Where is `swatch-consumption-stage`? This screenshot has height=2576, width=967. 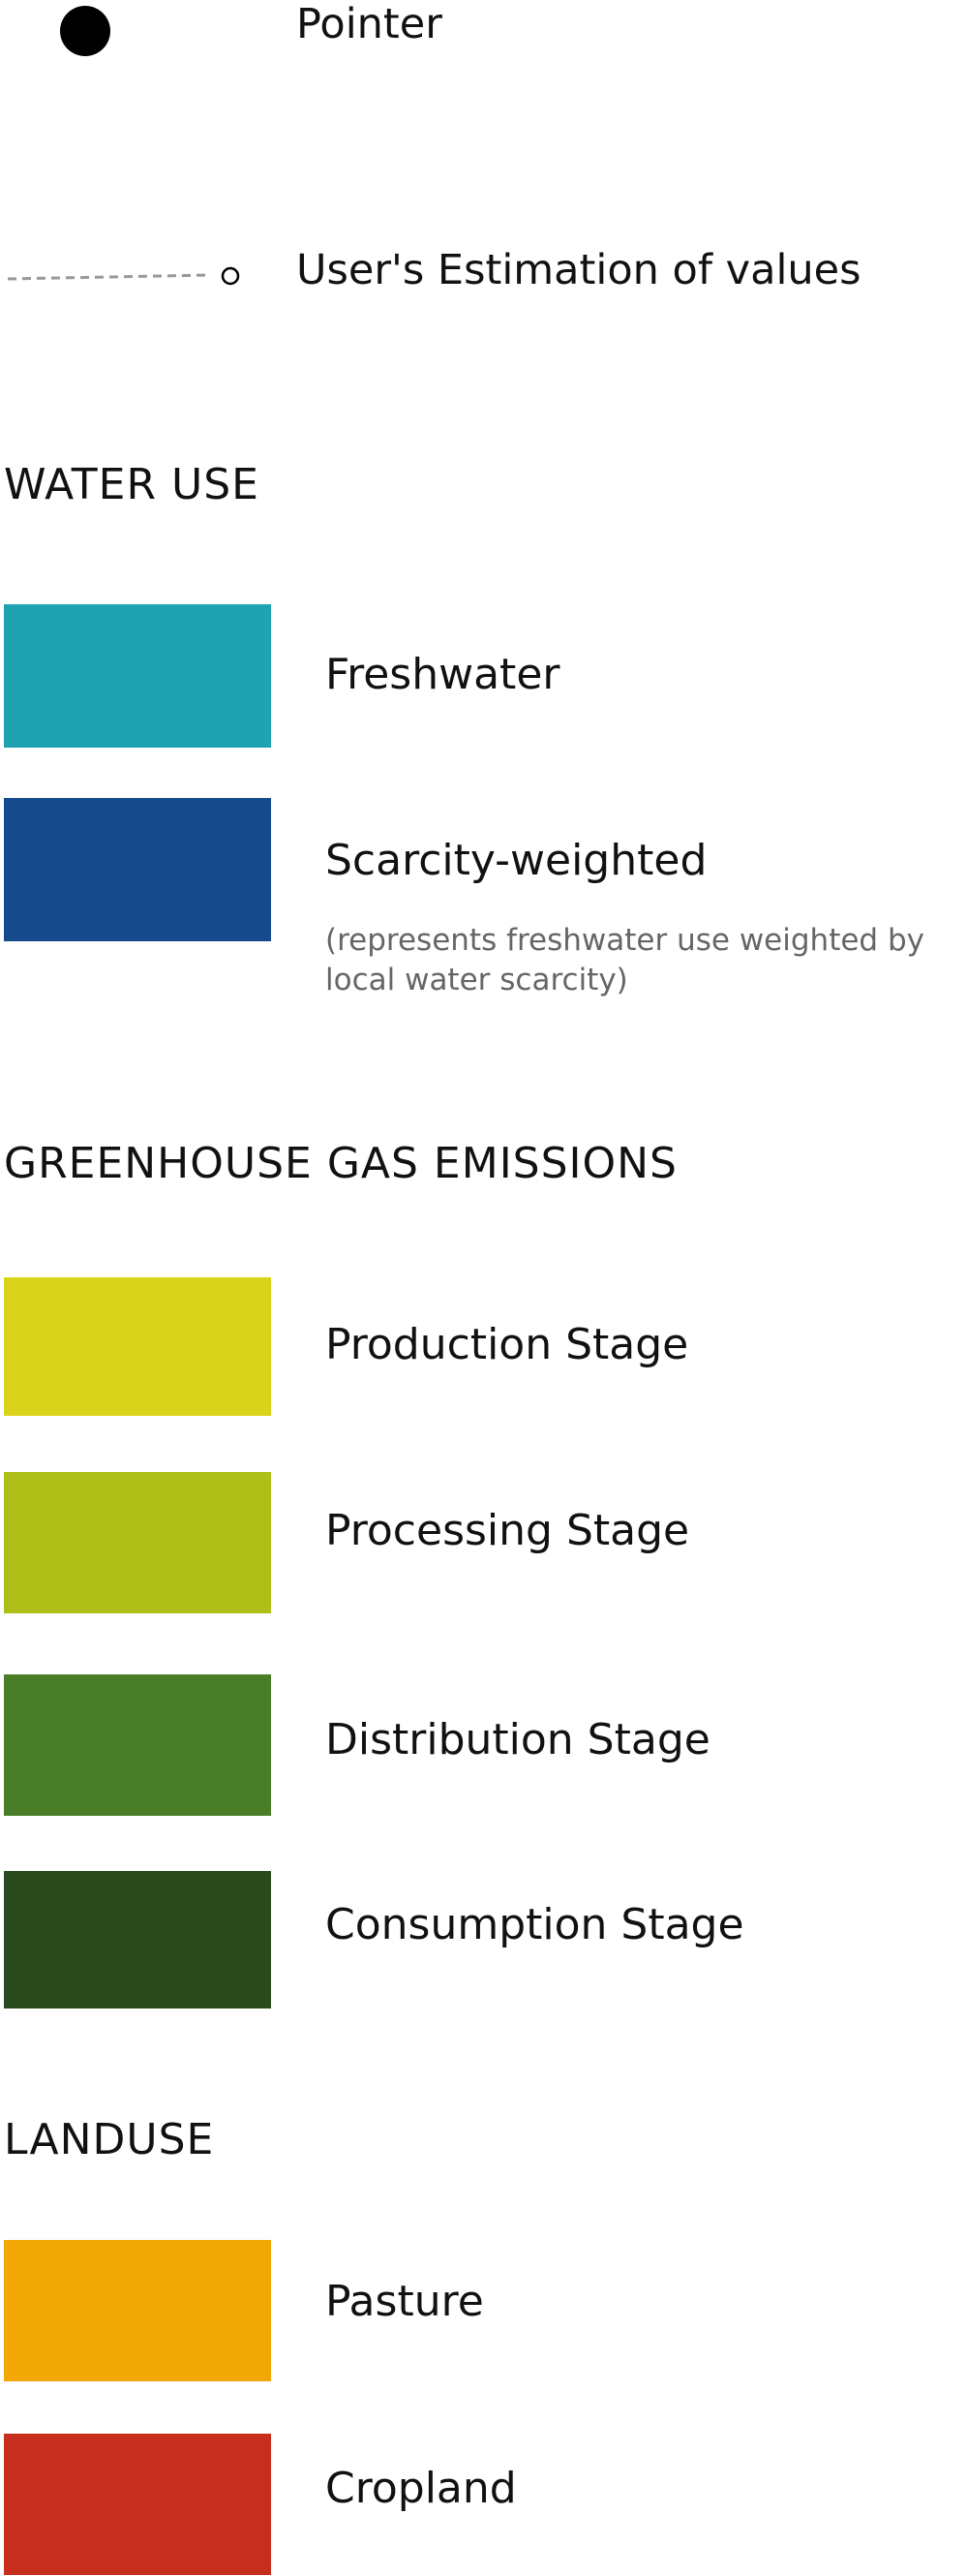
swatch-consumption-stage is located at coordinates (137, 1940).